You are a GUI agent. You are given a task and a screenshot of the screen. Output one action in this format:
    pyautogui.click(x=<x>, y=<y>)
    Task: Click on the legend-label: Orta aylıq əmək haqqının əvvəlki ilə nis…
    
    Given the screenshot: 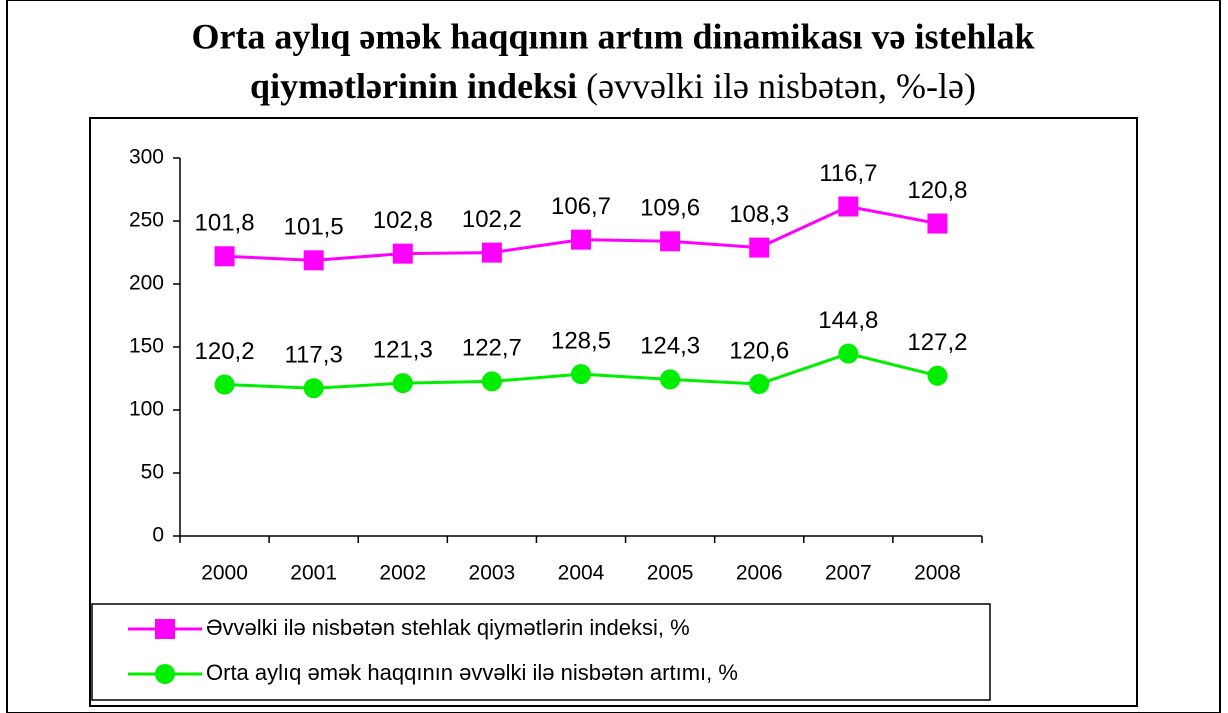 What is the action you would take?
    pyautogui.click(x=472, y=672)
    